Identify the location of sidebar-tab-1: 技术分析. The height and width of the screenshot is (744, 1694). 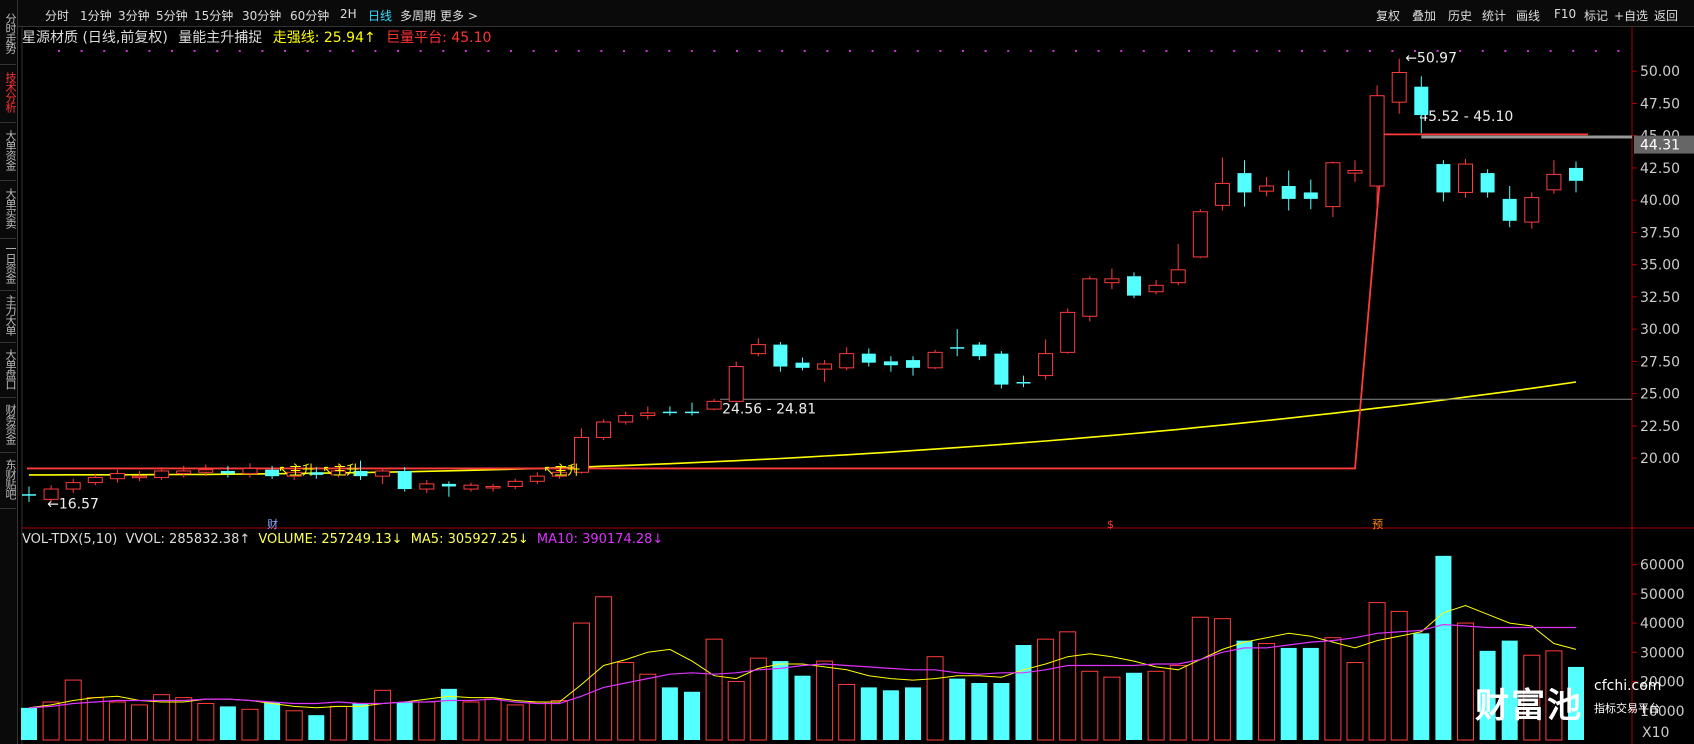
(8, 92).